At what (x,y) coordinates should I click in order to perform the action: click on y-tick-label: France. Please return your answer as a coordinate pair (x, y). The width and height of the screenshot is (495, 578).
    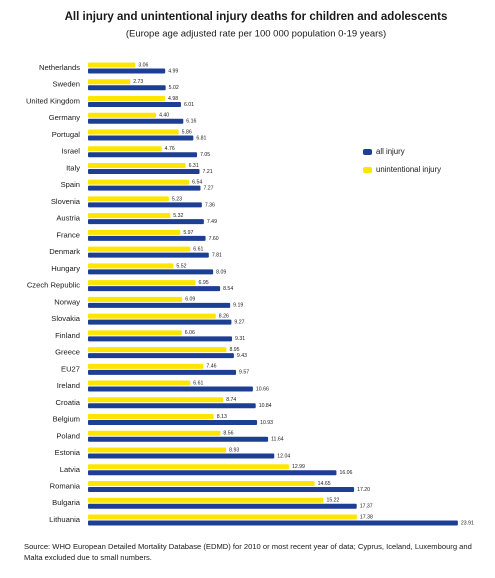
    Looking at the image, I should click on (68, 234).